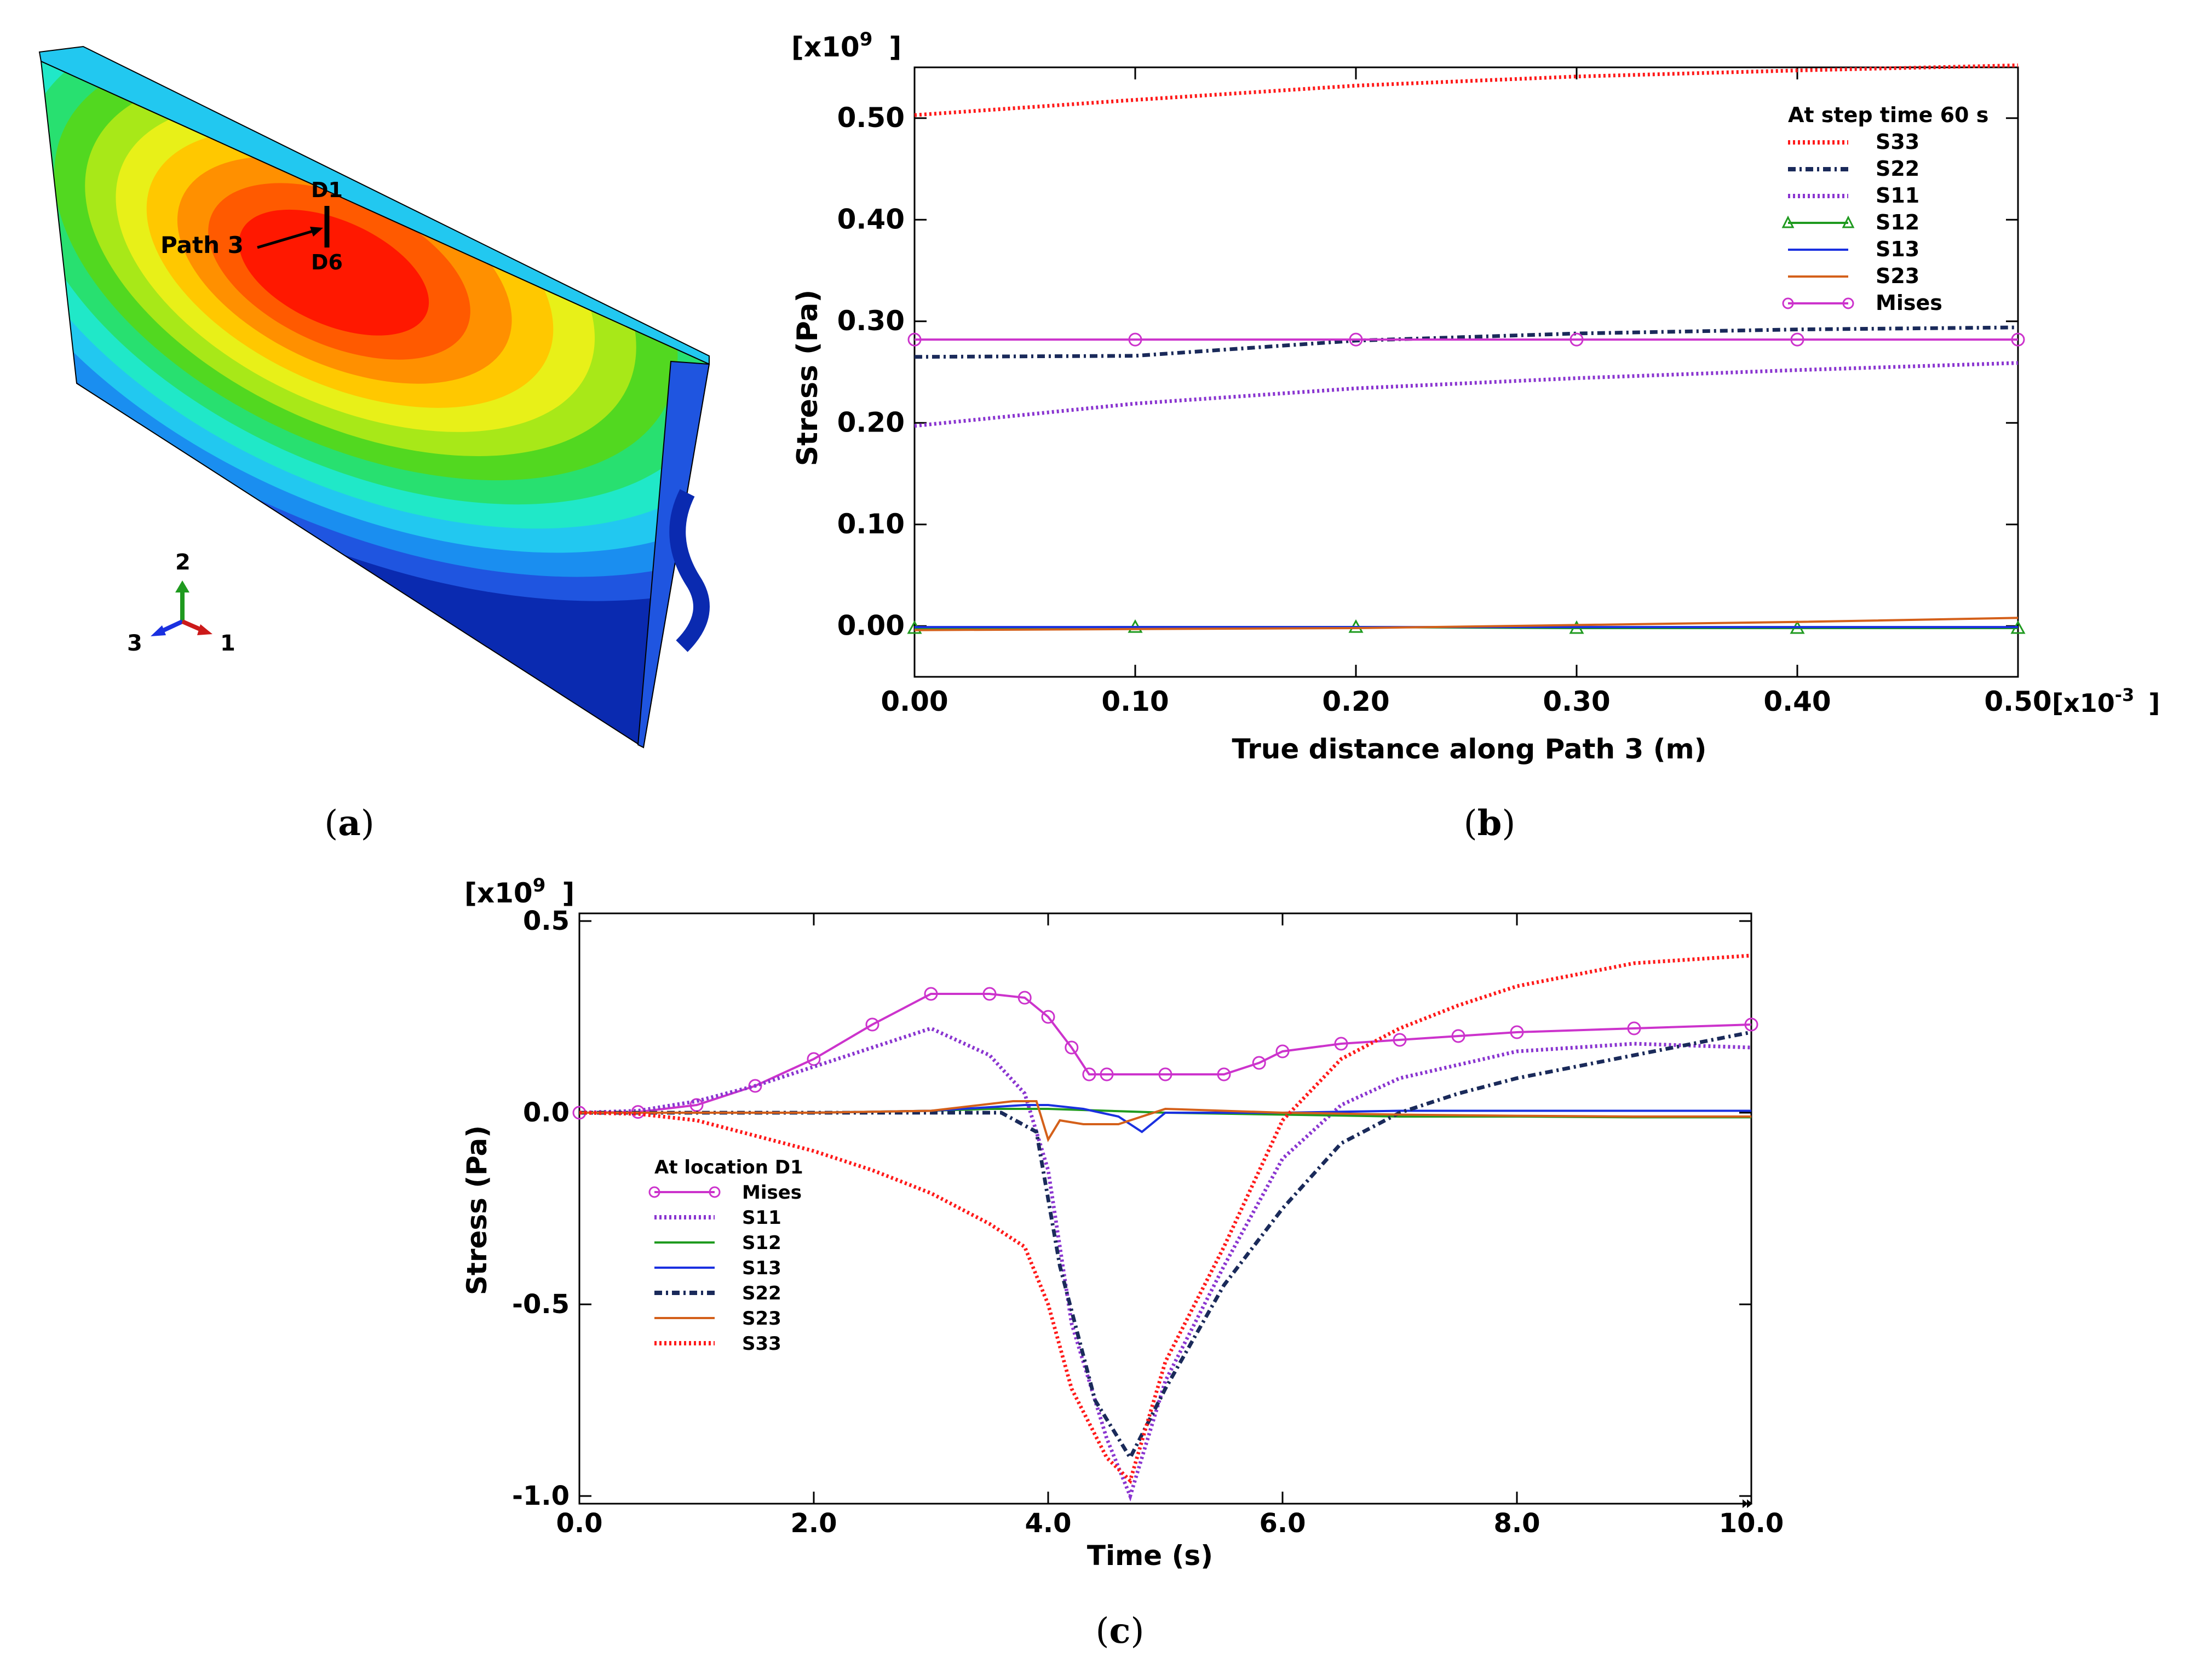 The image size is (2202, 1680). Describe the element at coordinates (1466, 394) in the screenshot. I see `series-s11` at that location.